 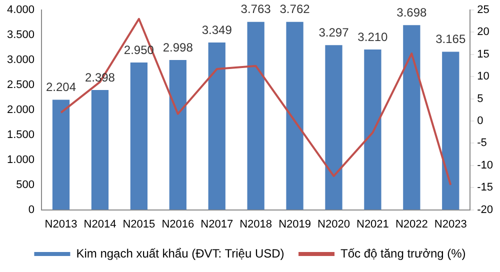 I want to click on y-tick-label: 3.000, so click(x=20, y=60).